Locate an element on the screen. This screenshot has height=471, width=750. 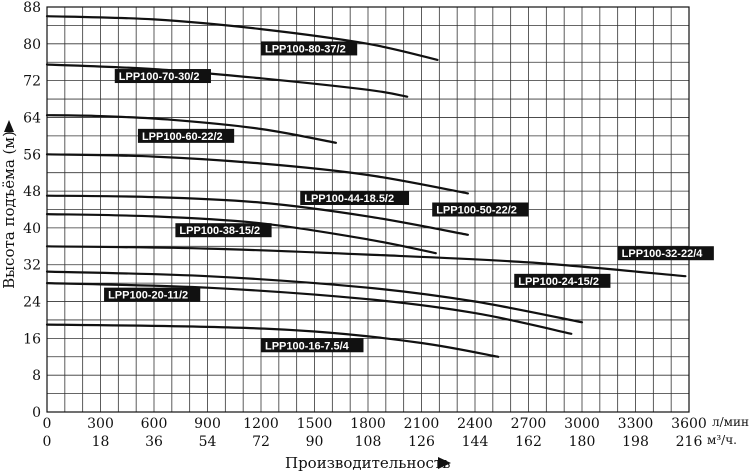
x-tick-label-secondary: 72 is located at coordinates (261, 442).